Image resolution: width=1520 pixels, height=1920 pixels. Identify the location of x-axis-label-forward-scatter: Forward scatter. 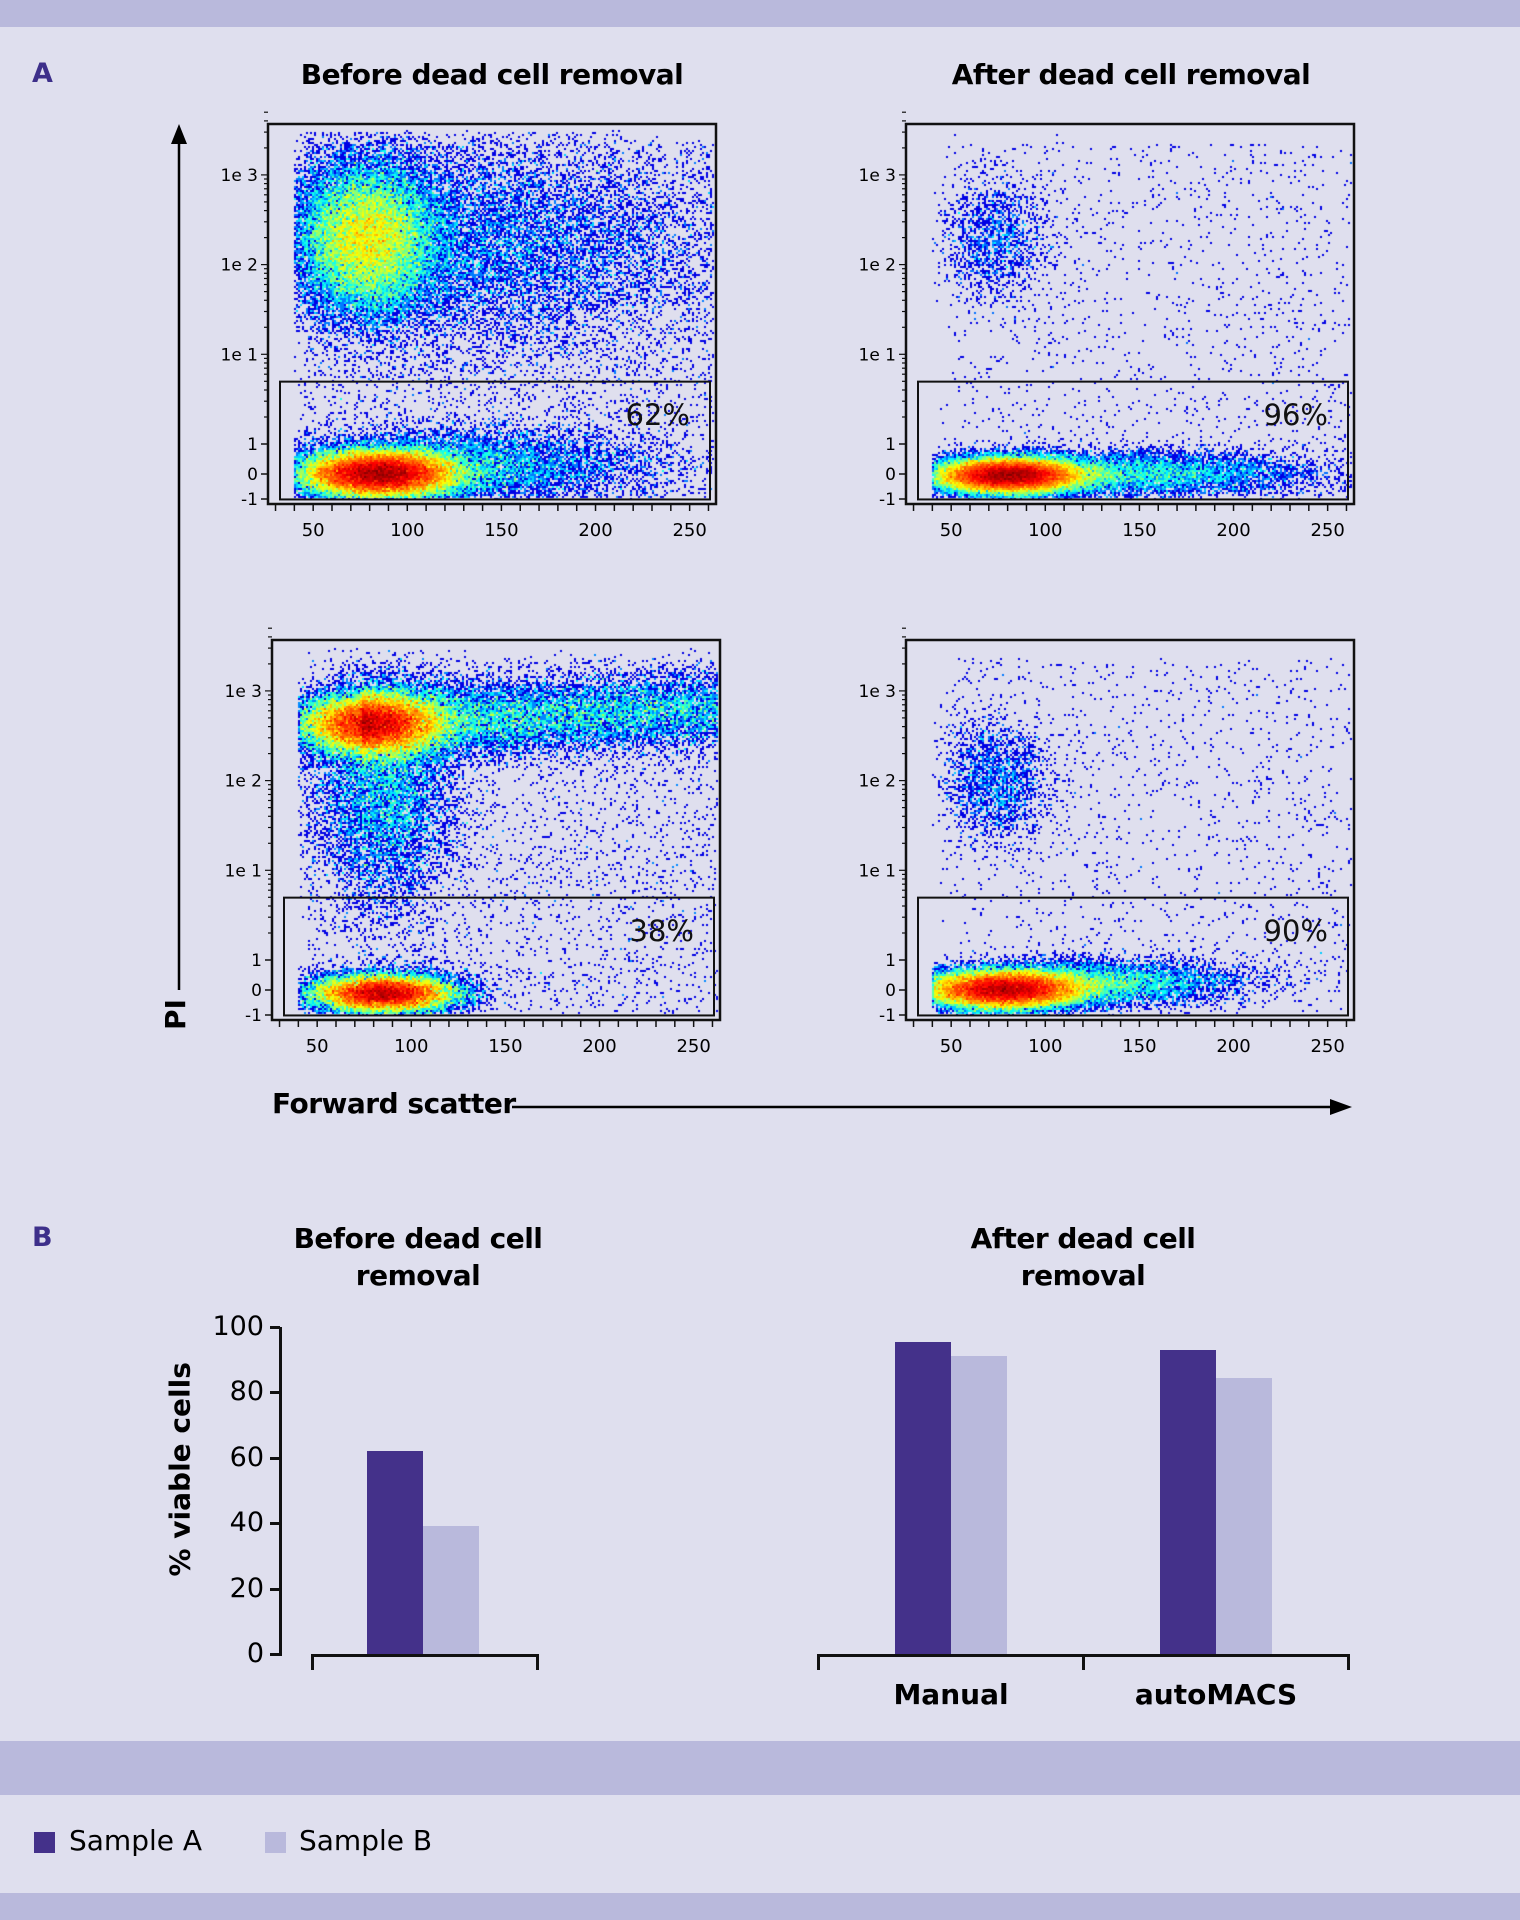
(394, 1103).